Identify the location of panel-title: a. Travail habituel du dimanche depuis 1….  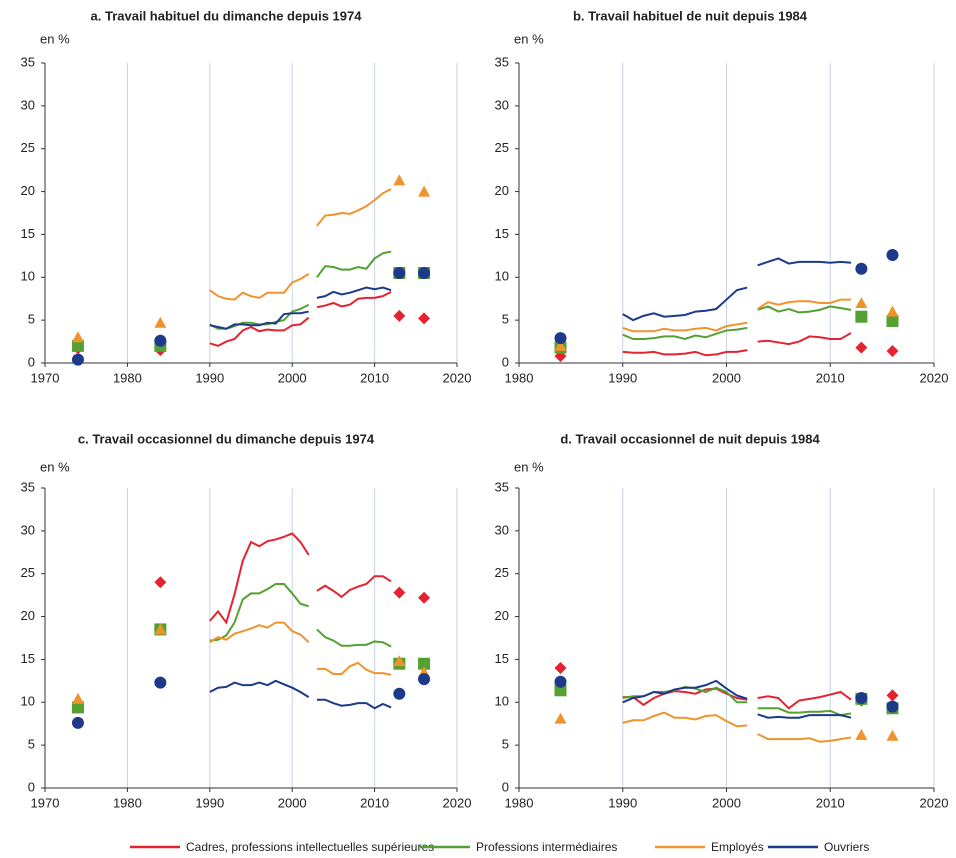
(227, 15).